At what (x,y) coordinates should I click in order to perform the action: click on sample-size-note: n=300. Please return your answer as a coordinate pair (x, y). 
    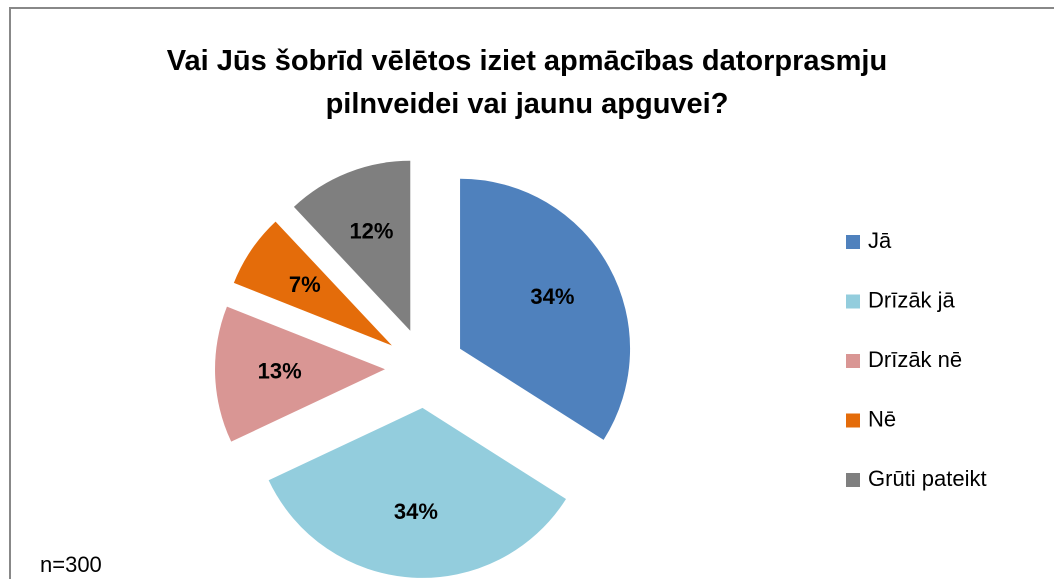
    Looking at the image, I should click on (71, 564).